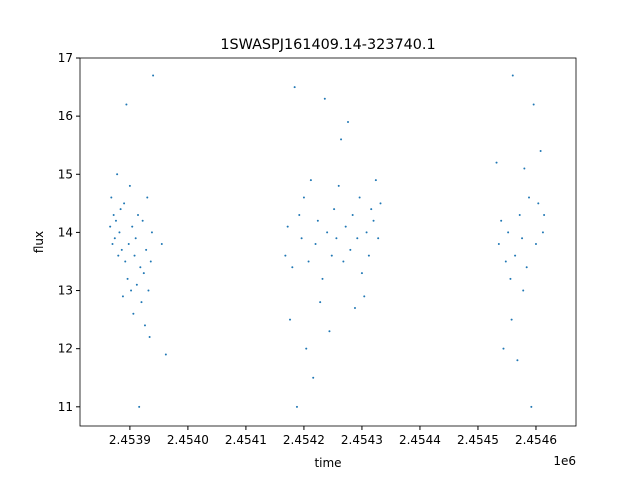 This screenshot has height=480, width=640. I want to click on x-tick-label: 2.4544, so click(420, 440).